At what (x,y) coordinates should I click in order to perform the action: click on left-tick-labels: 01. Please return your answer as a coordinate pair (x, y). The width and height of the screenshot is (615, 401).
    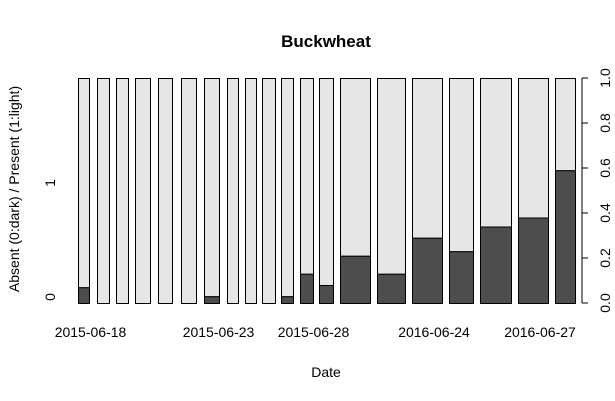
    Looking at the image, I should click on (50, 240).